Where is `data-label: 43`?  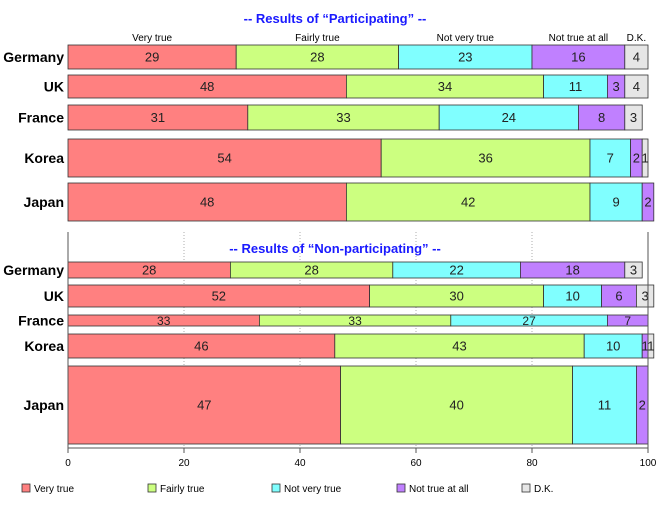
data-label: 43 is located at coordinates (459, 346).